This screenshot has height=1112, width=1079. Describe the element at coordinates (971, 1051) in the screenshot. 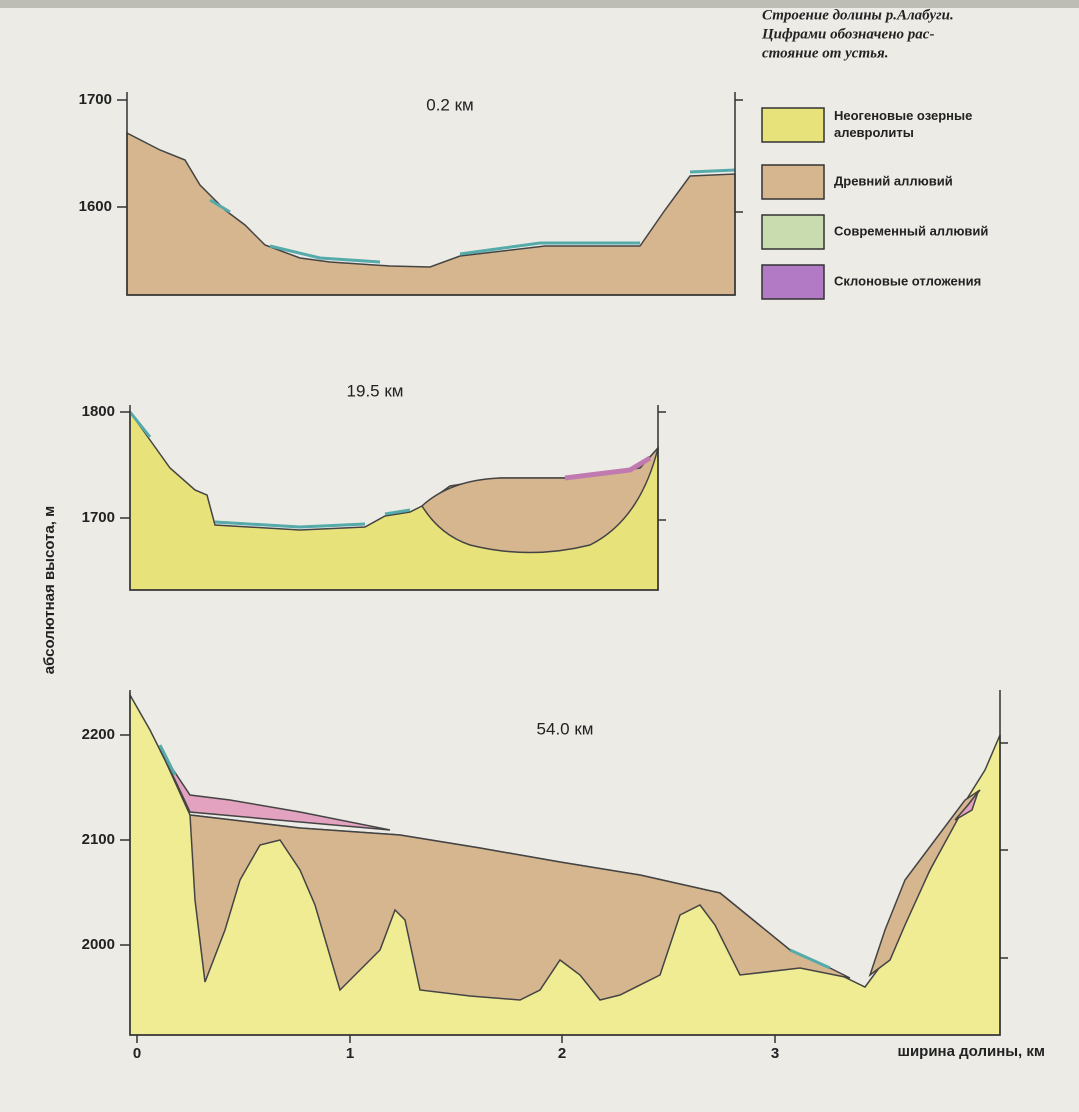

I see `x-axis-label: ширина долины, км` at that location.